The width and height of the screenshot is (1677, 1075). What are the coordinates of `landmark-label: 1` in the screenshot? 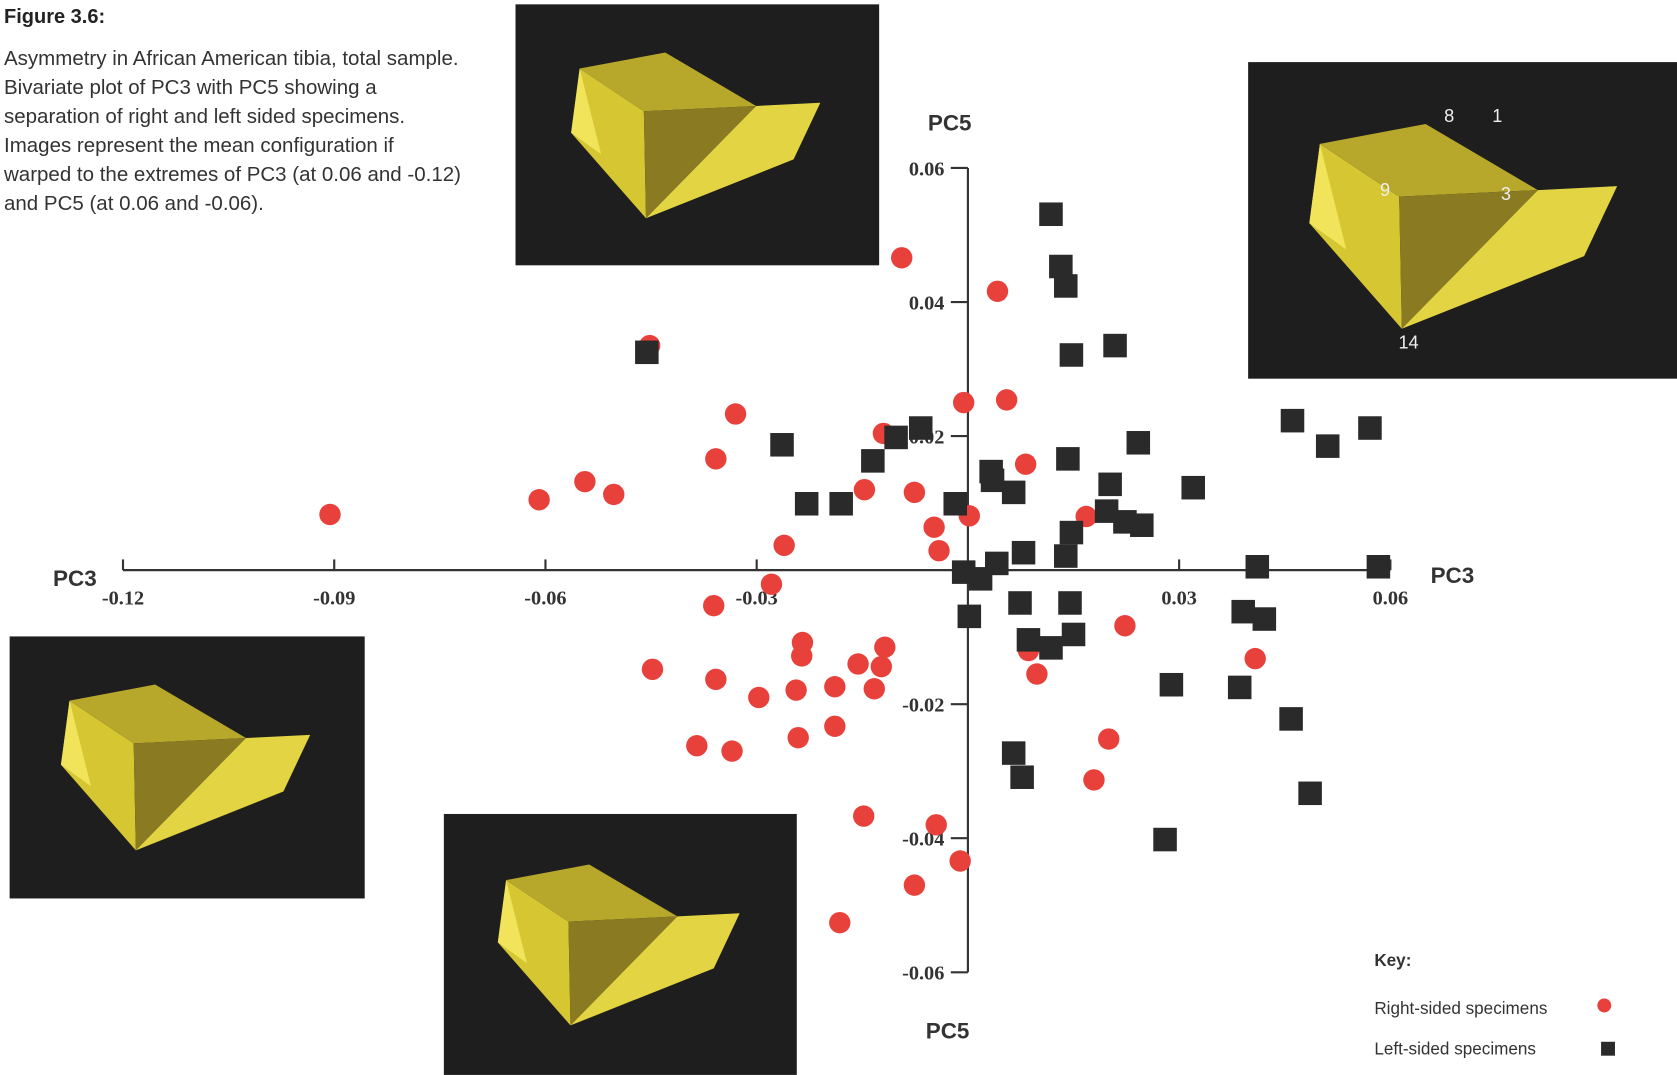 It's located at (1497, 116).